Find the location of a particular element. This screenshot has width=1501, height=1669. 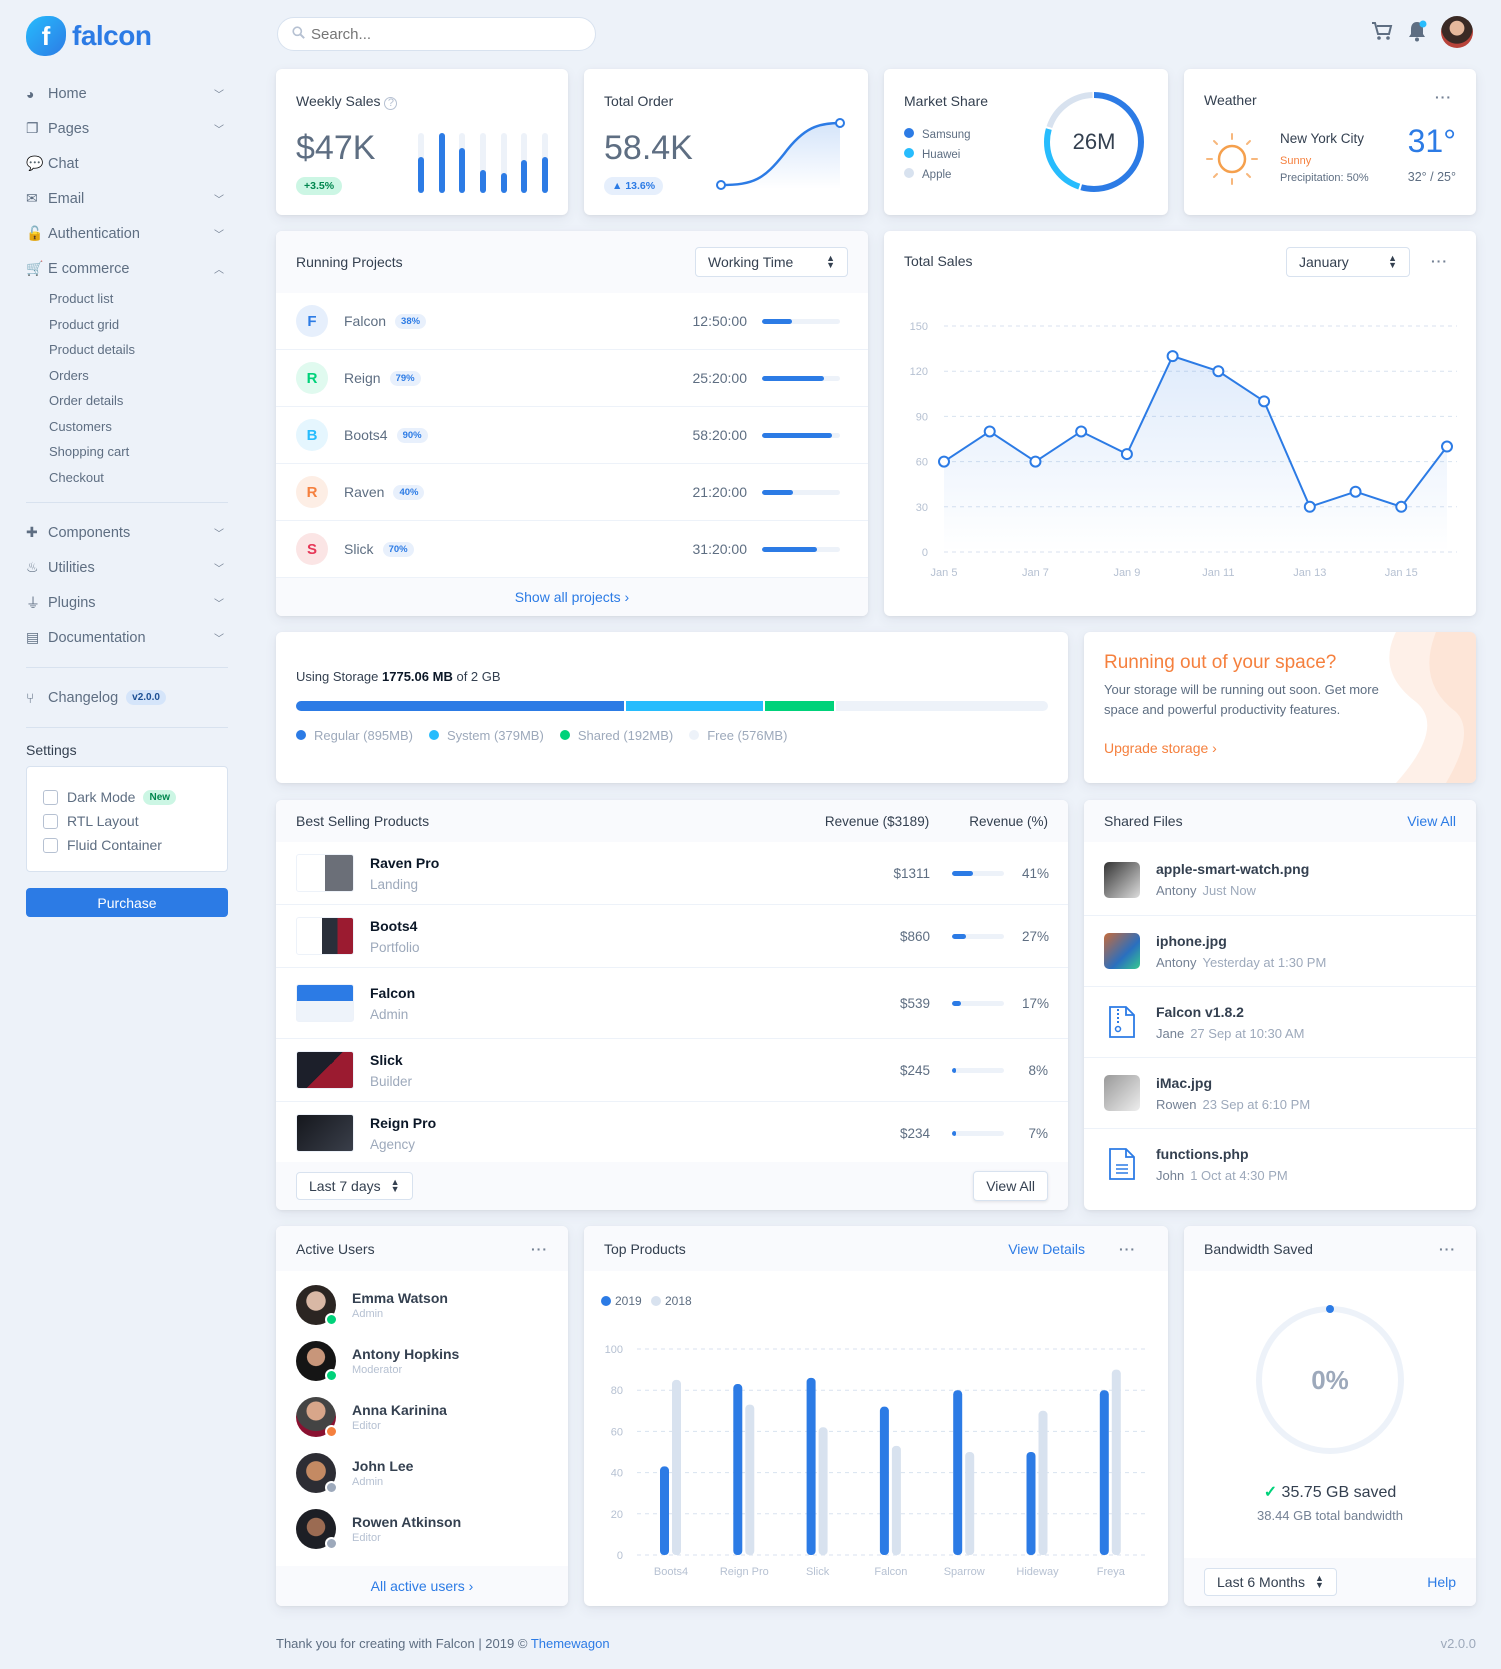

sidebar-subitem: Customers is located at coordinates (80, 426).